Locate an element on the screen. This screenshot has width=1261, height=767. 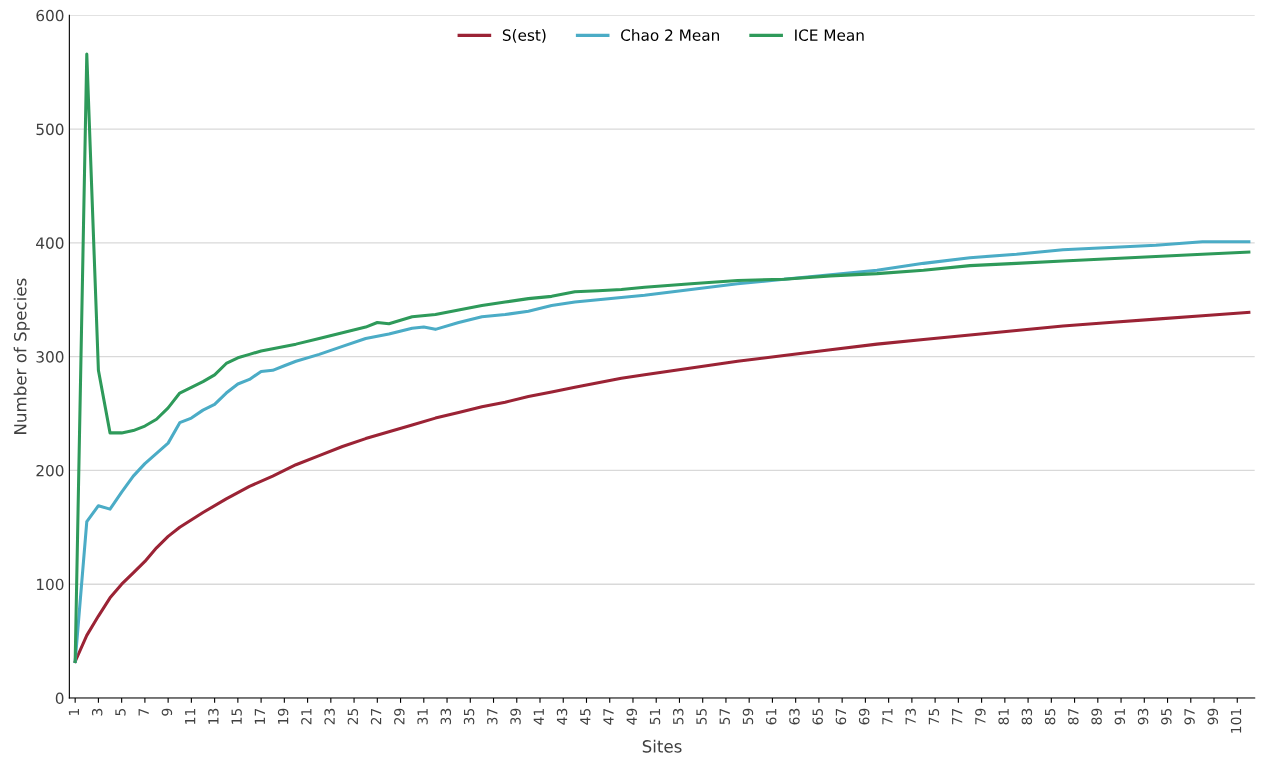
x-tick-label: 85 is located at coordinates (1050, 716).